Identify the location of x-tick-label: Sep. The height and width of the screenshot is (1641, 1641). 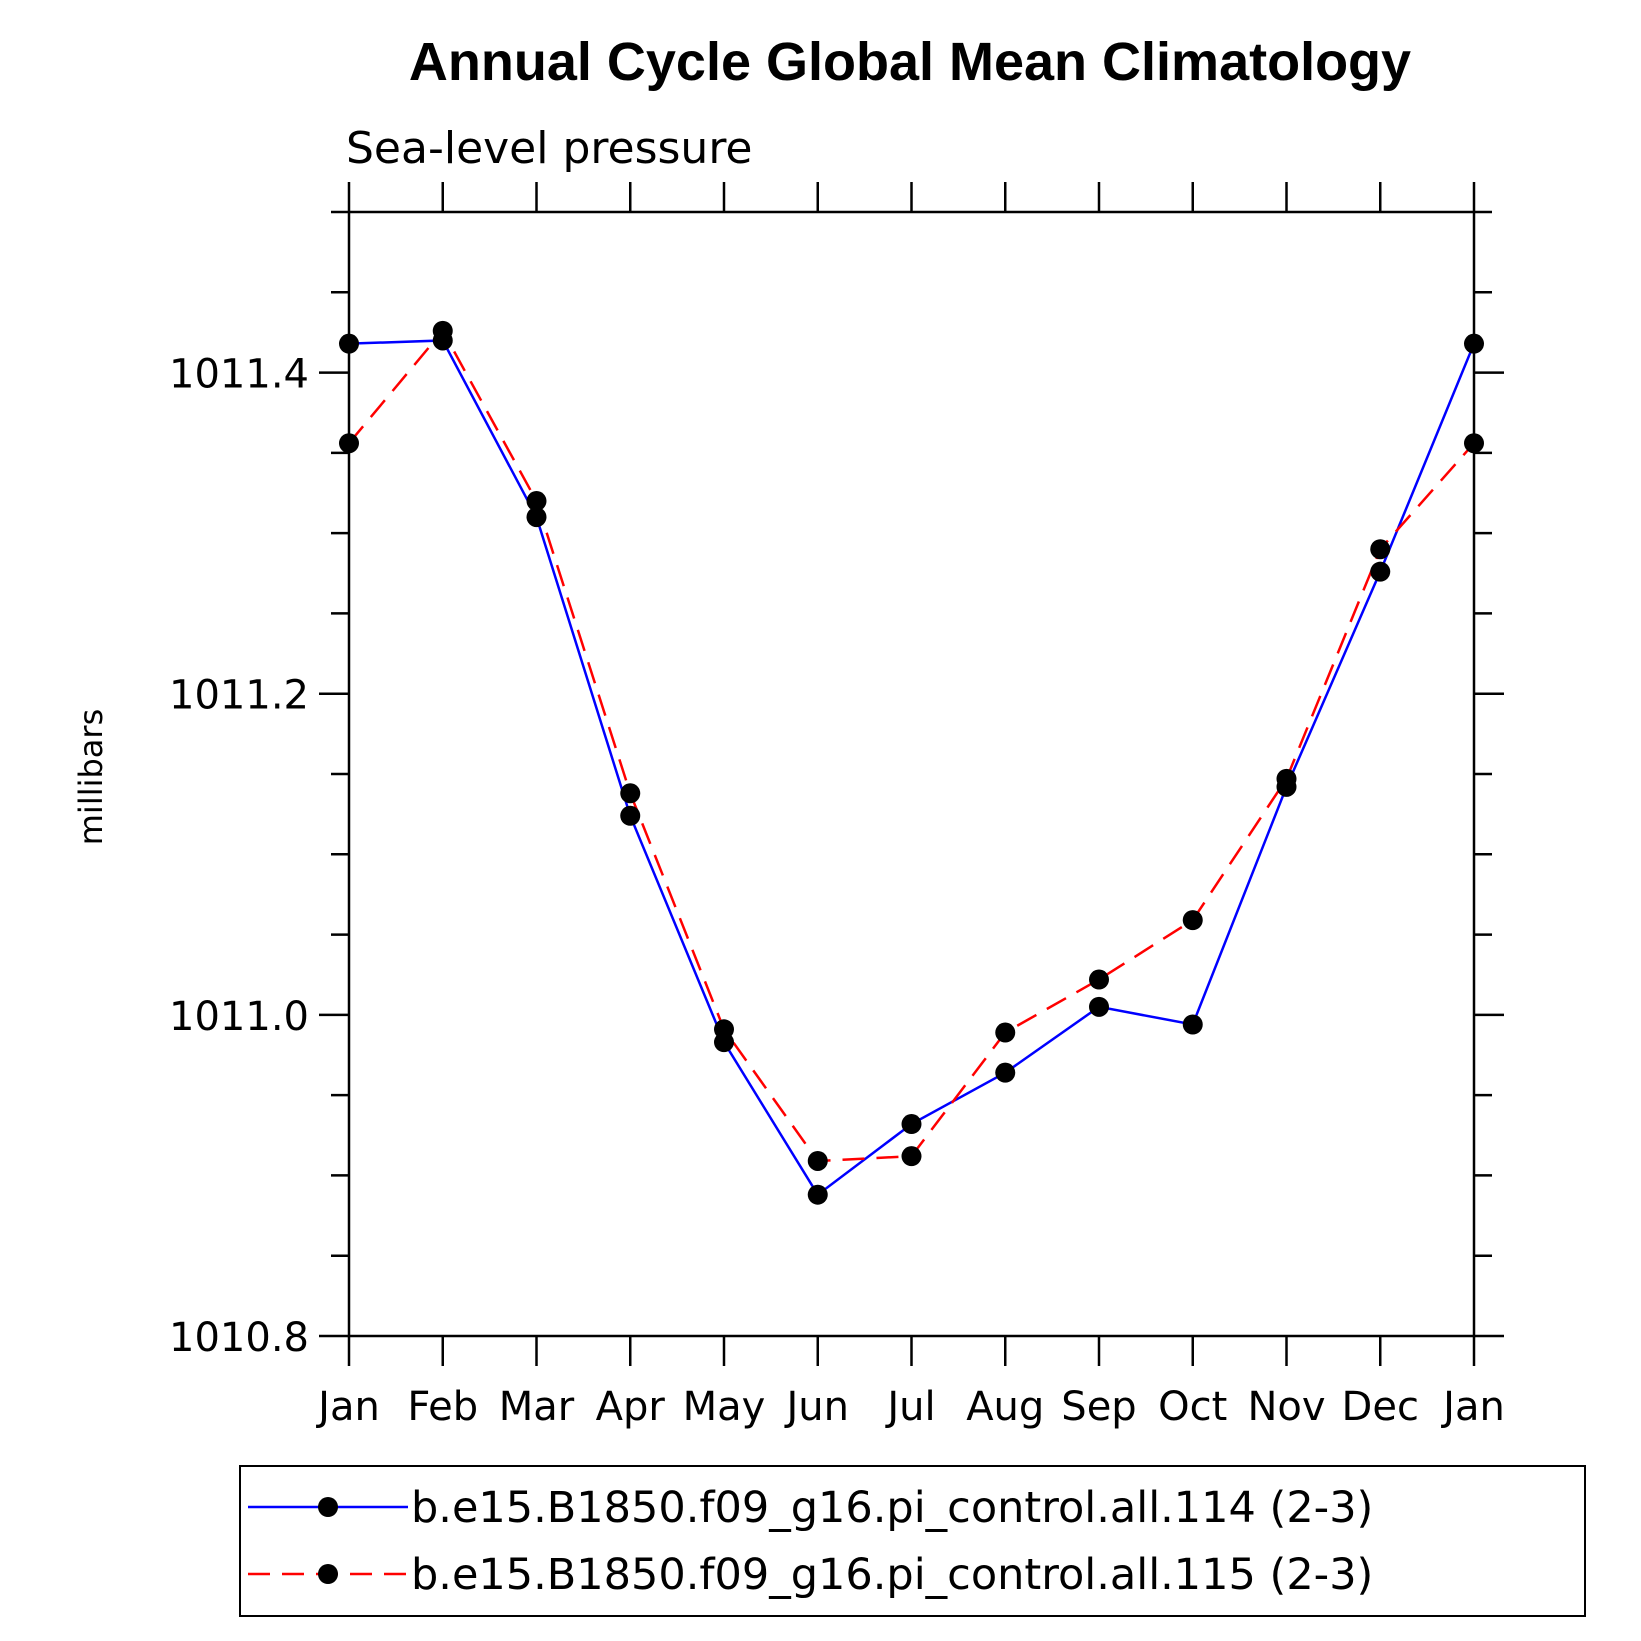
(1098, 1407).